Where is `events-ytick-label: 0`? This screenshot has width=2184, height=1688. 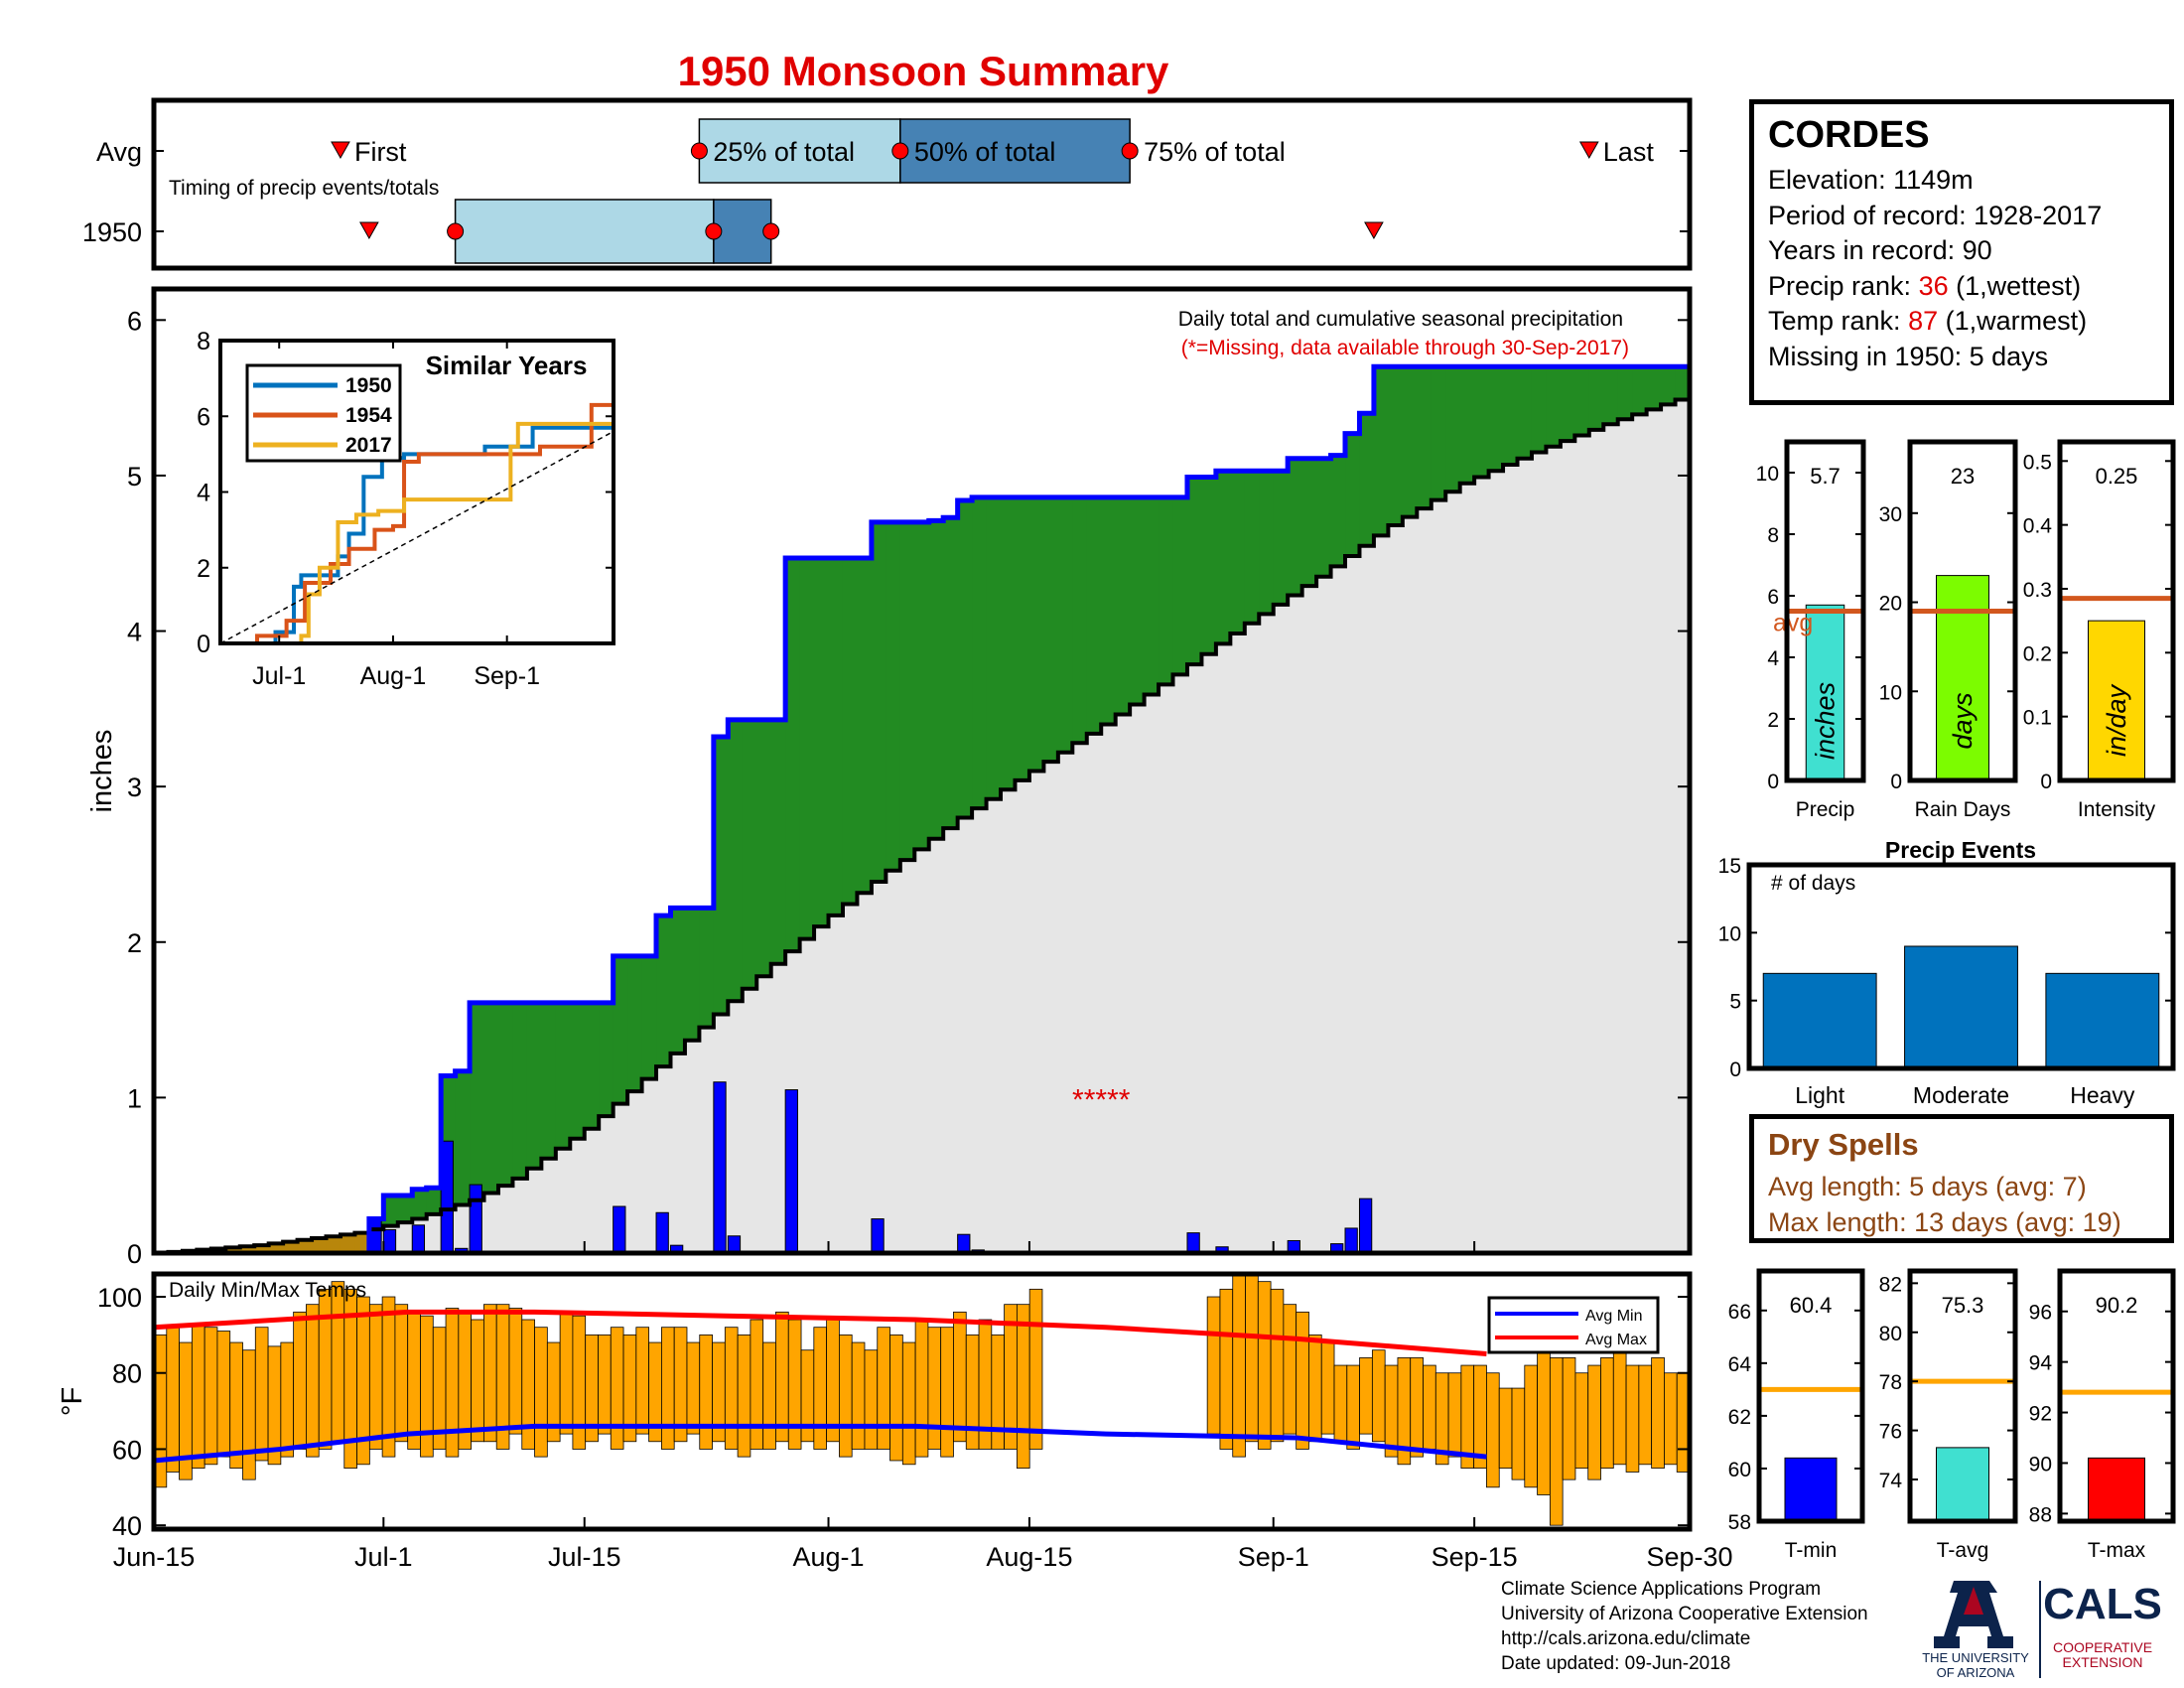
events-ytick-label: 0 is located at coordinates (1735, 1069).